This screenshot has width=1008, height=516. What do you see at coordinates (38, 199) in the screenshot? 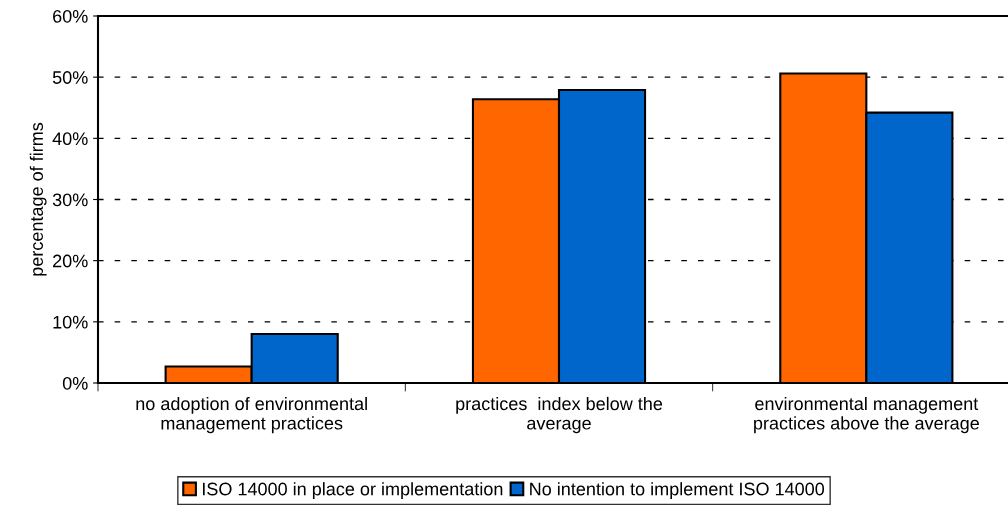
I see `y-axis-title: percentage of firms` at bounding box center [38, 199].